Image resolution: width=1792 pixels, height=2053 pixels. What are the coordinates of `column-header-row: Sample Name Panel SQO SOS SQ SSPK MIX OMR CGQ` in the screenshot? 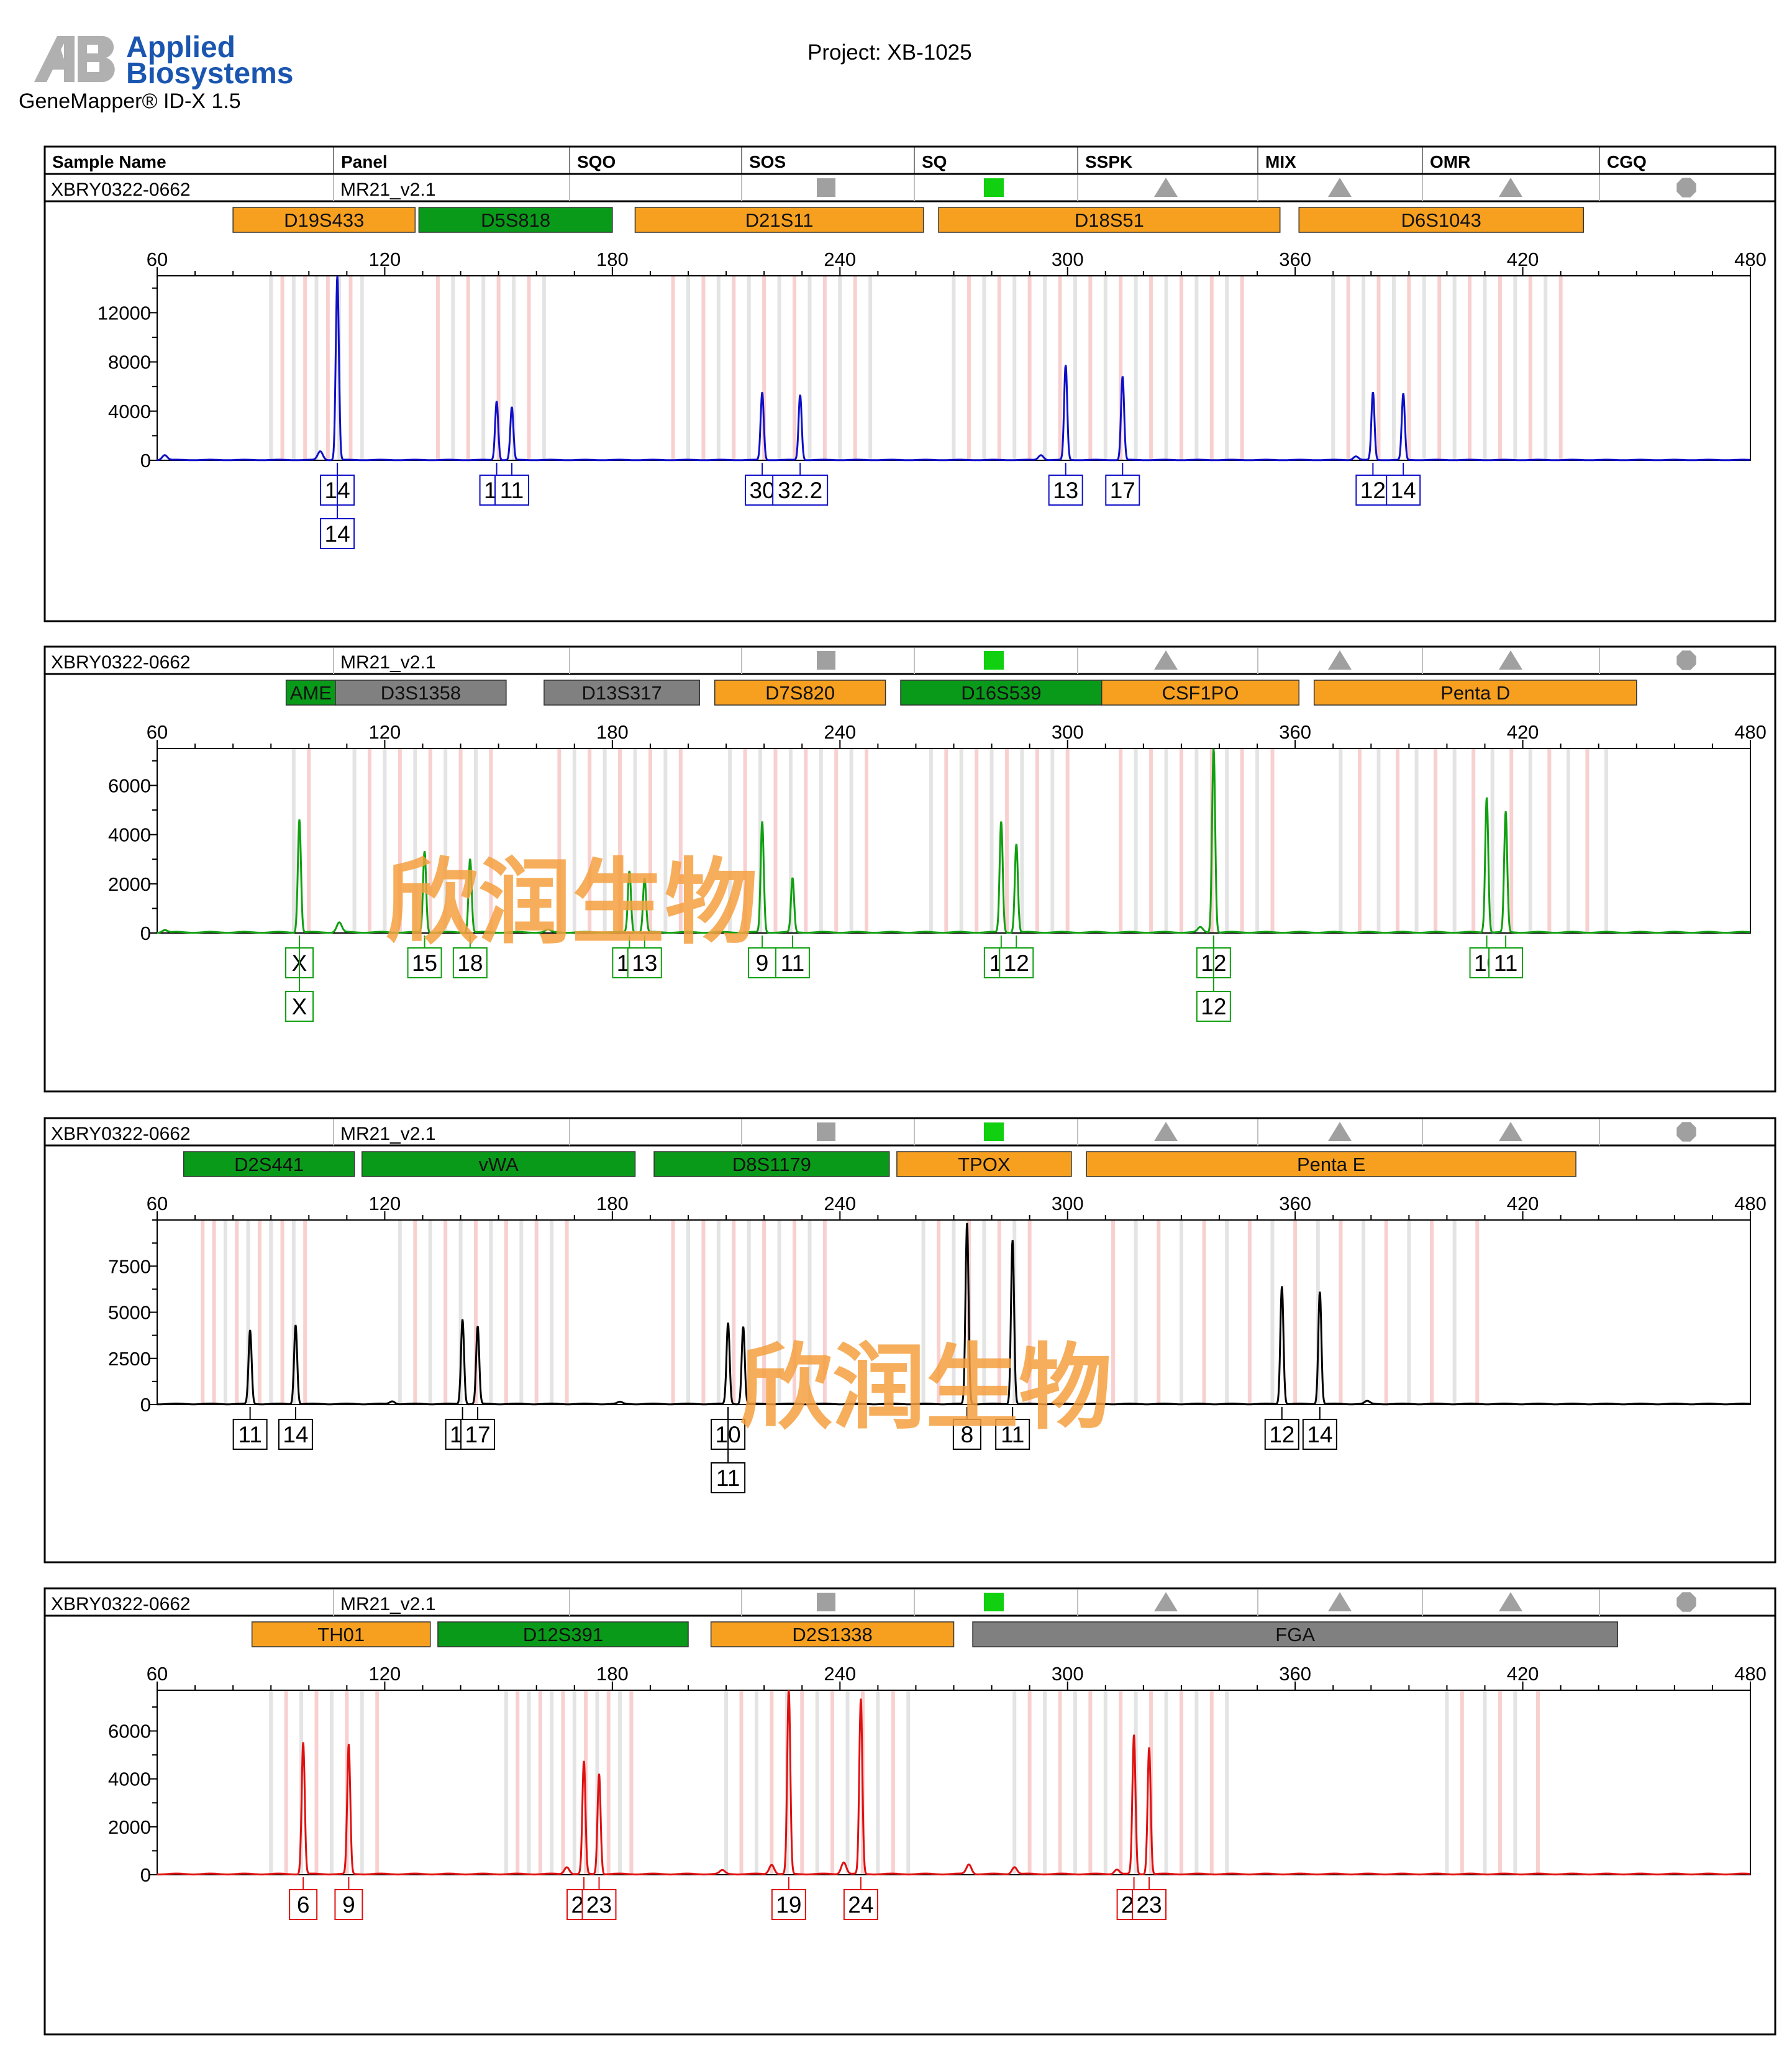 It's located at (909, 160).